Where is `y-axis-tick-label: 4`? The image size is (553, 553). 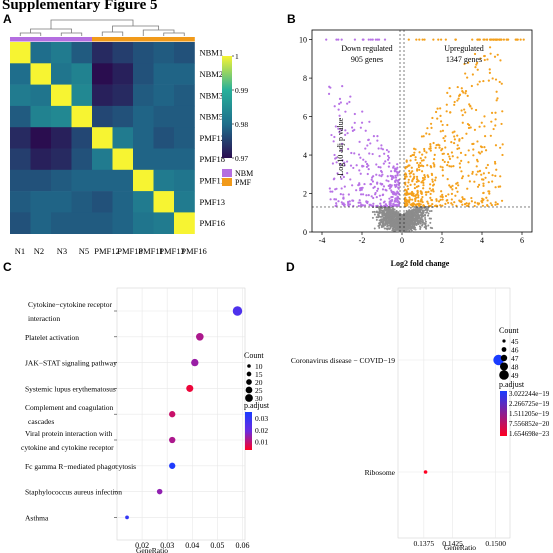 y-axis-tick-label: 4 is located at coordinates (305, 155).